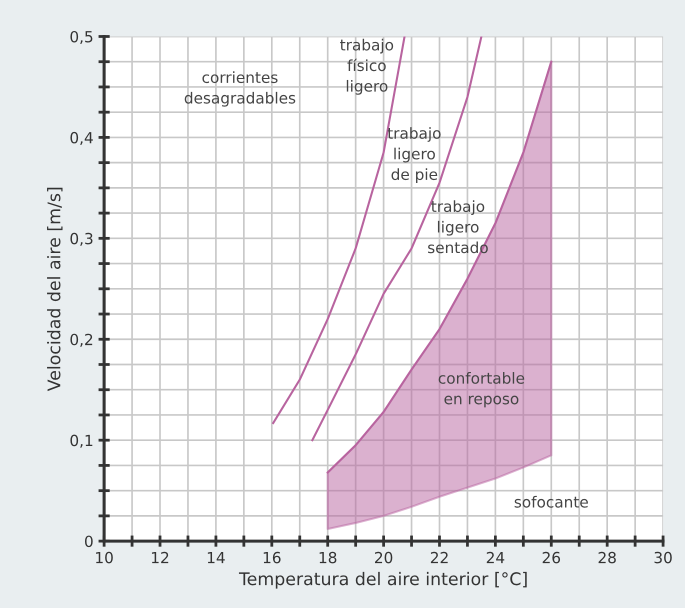 The image size is (685, 608). What do you see at coordinates (81, 239) in the screenshot?
I see `y-tick-label: 0,3` at bounding box center [81, 239].